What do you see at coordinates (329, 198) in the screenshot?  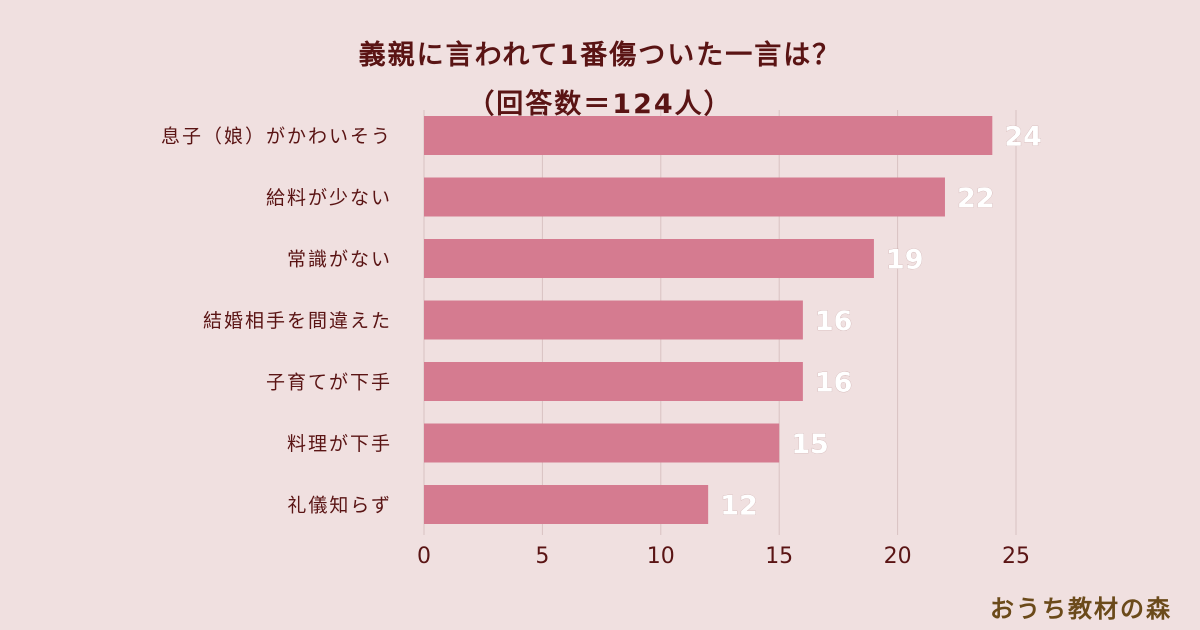 I see `category-label: 給料が少ない` at bounding box center [329, 198].